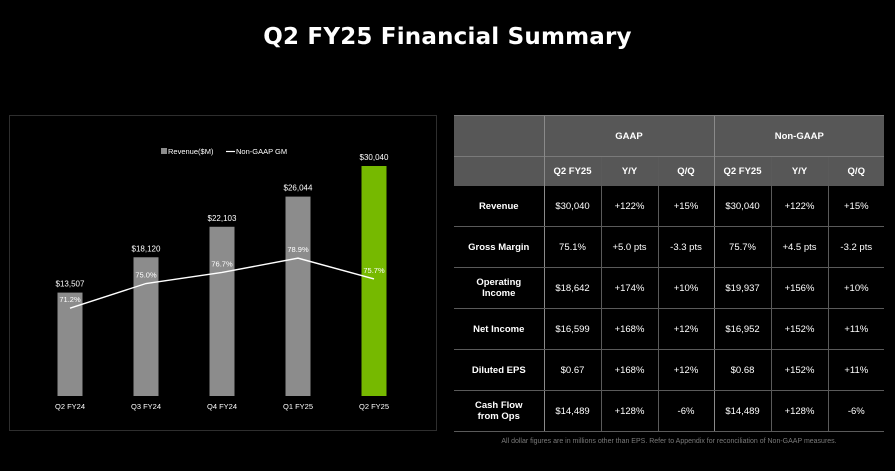 The width and height of the screenshot is (895, 471). Describe the element at coordinates (146, 406) in the screenshot. I see `x-tick-label: Q3 FY24` at that location.